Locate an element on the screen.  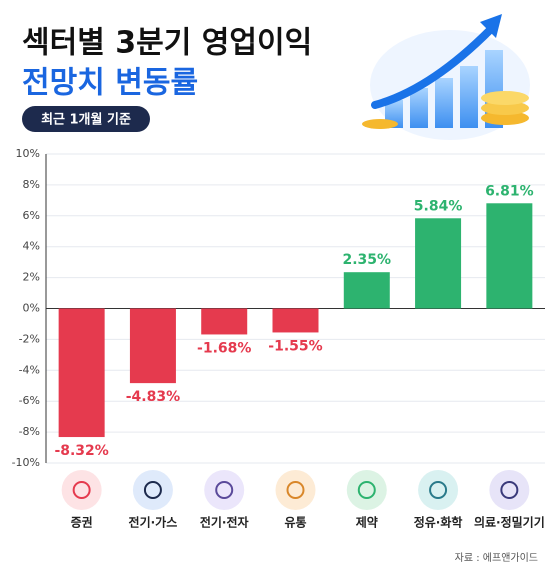
x-tick-label: 정유·화학 is located at coordinates (438, 522).